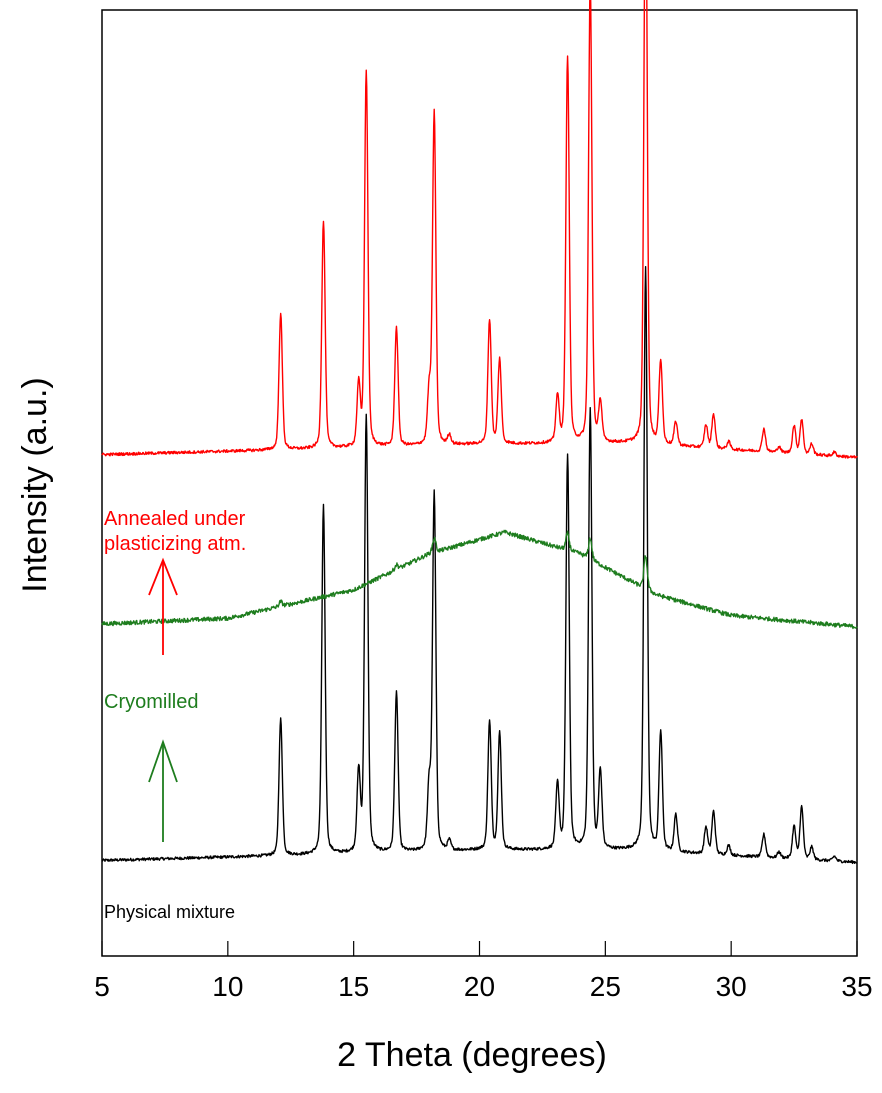 The width and height of the screenshot is (882, 1093). I want to click on x-tick-label: 15, so click(353, 986).